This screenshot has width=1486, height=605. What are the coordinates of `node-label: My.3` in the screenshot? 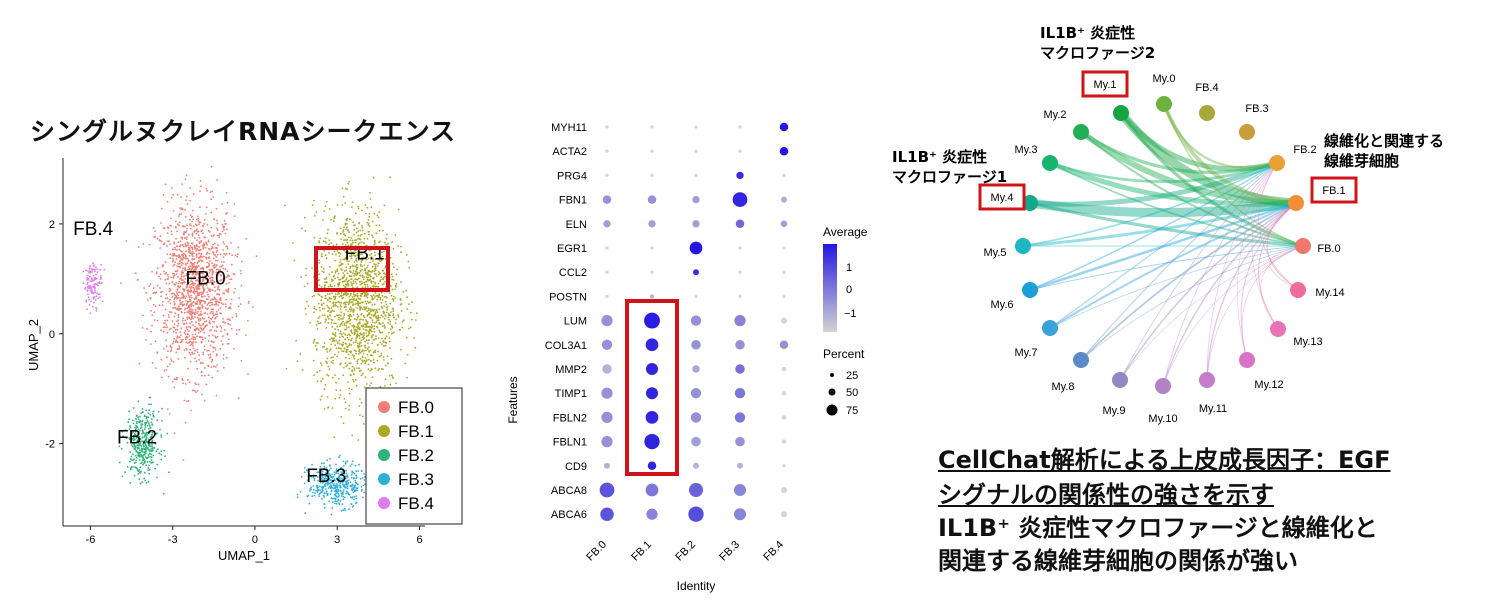 It's located at (1025, 150).